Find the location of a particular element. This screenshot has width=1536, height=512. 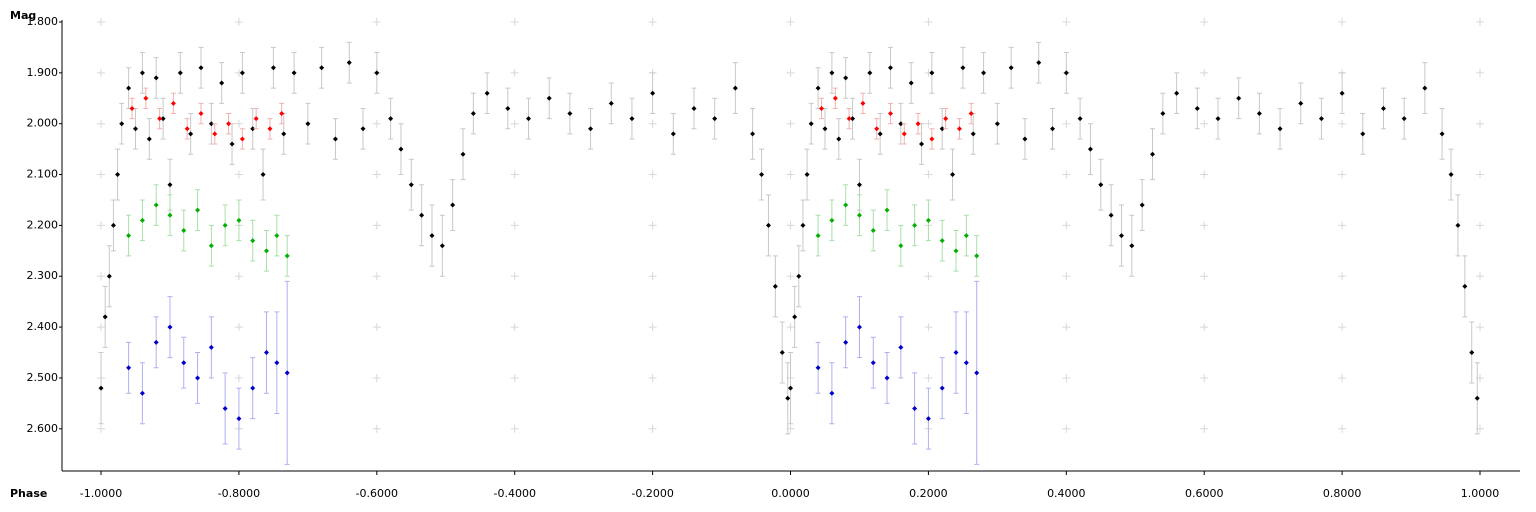

x-tick-label: 0.6000 is located at coordinates (1204, 493).